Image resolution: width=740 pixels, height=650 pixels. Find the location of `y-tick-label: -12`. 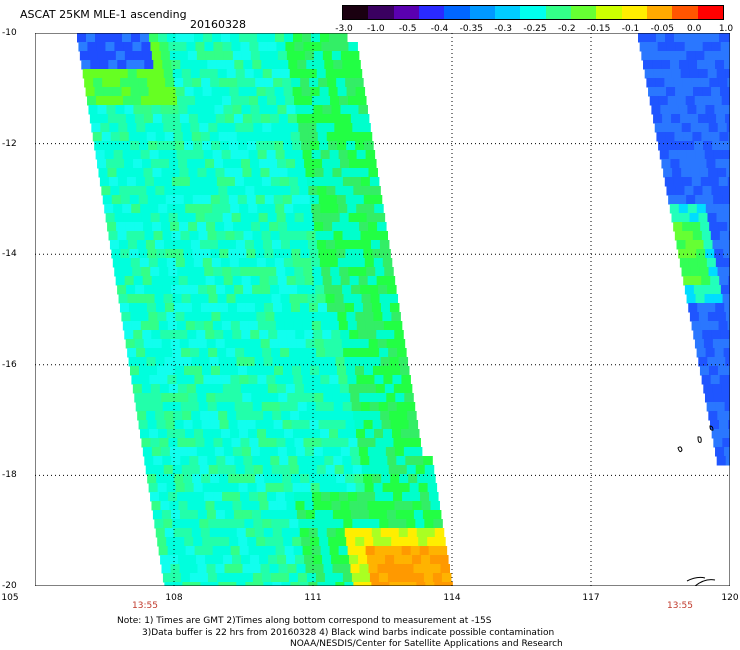

y-tick-label: -12 is located at coordinates (9, 143).